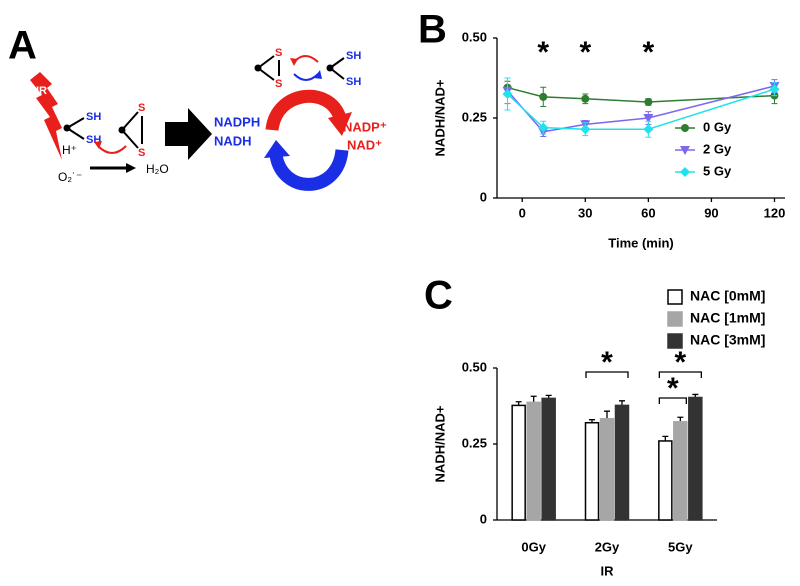 The image size is (800, 586). What do you see at coordinates (70, 177) in the screenshot?
I see `superoxide: O₂˙⁻` at bounding box center [70, 177].